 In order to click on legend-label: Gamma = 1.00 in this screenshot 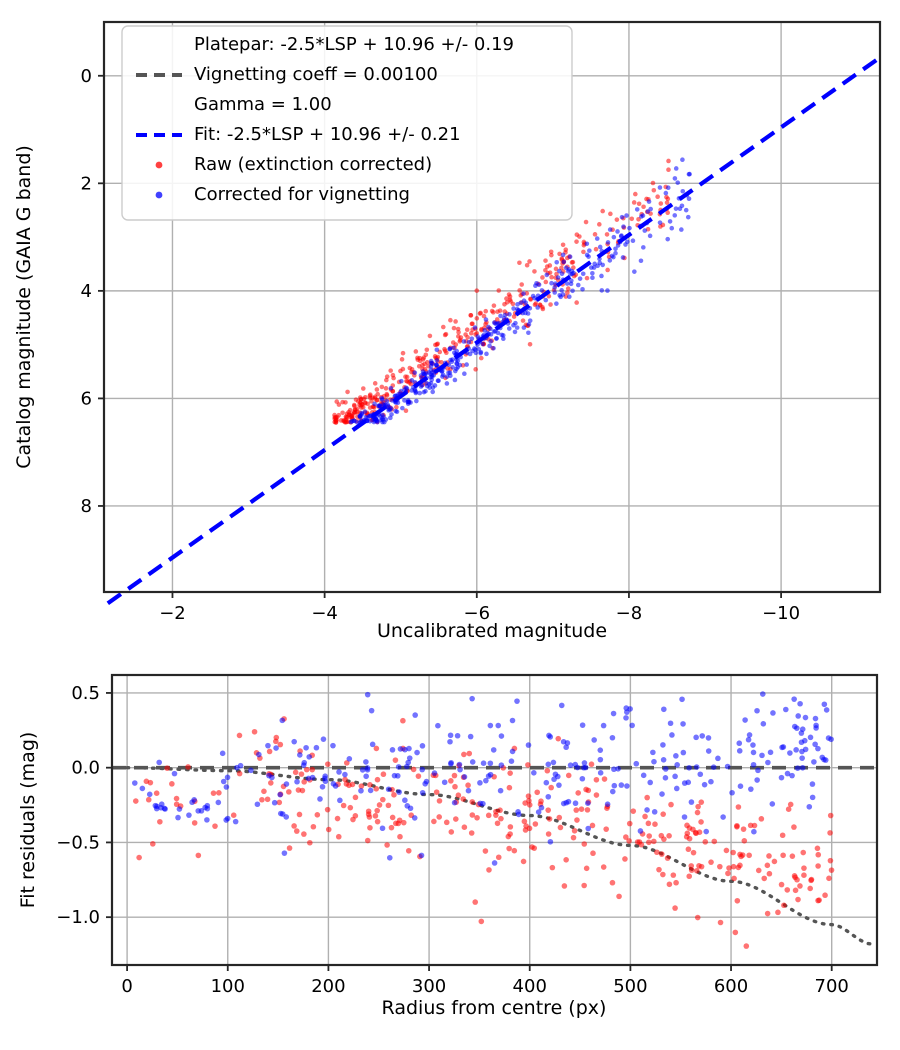, I will do `click(263, 104)`.